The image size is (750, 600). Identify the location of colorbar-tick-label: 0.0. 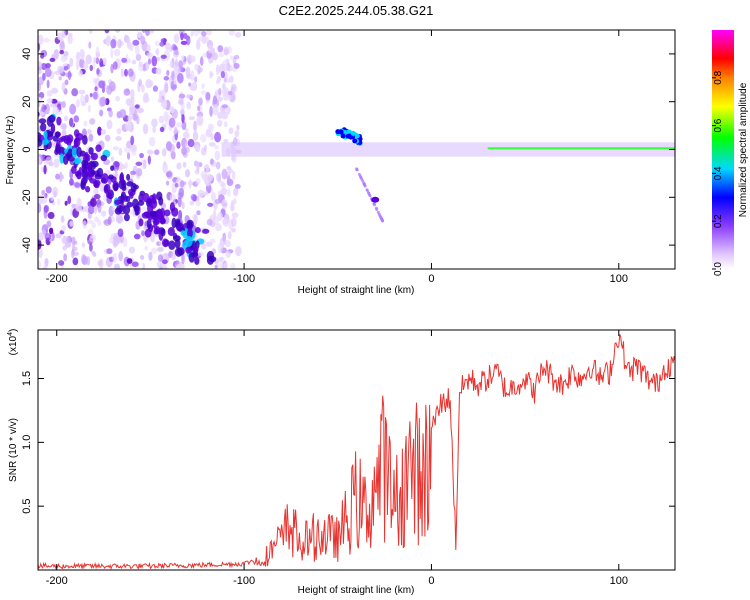
(718, 269).